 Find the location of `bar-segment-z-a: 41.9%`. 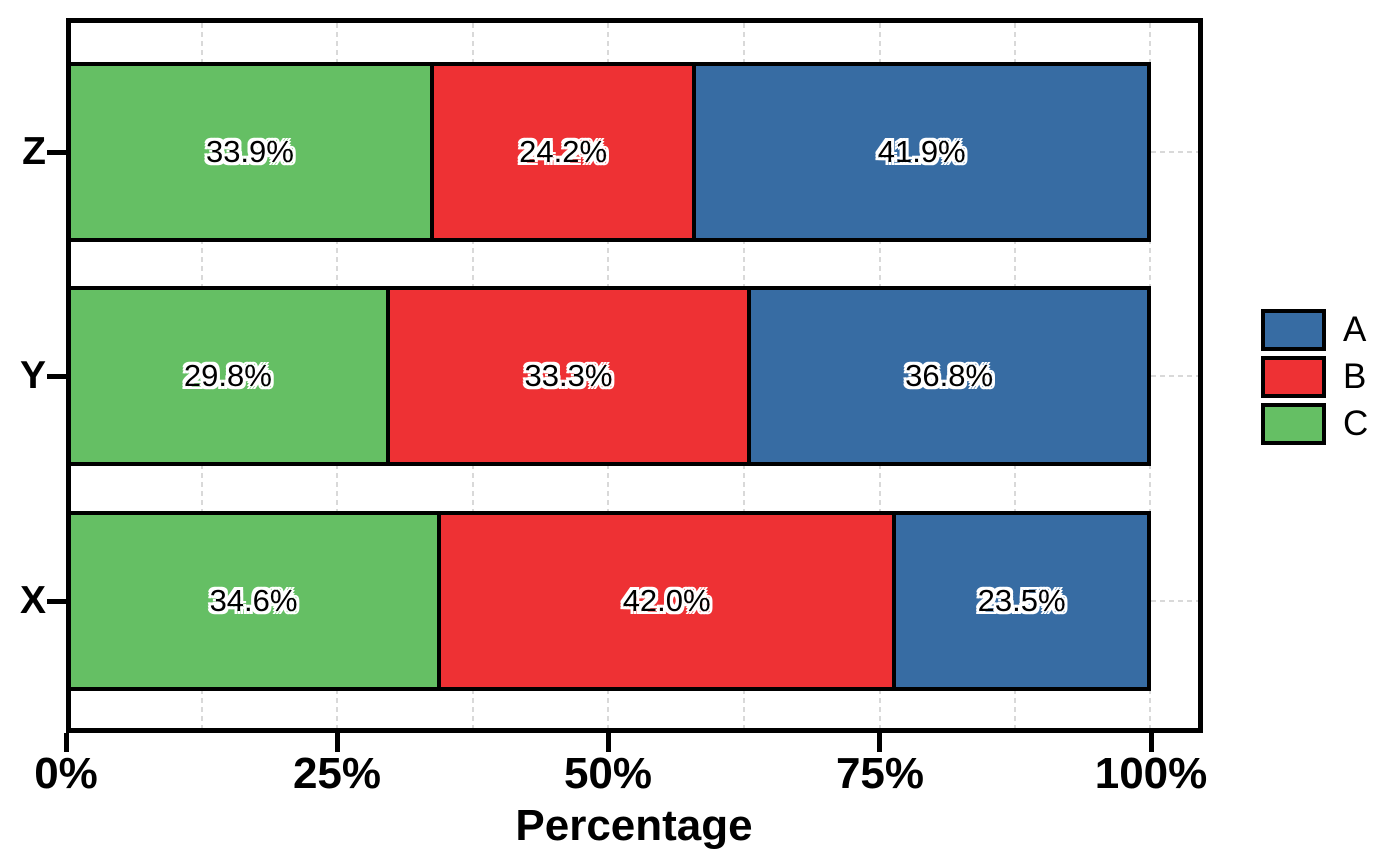

bar-segment-z-a: 41.9% is located at coordinates (921, 152).